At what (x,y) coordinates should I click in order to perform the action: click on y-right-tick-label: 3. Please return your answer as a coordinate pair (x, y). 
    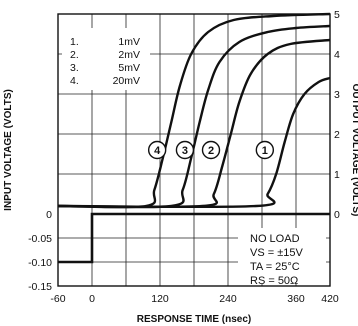
    Looking at the image, I should click on (337, 95).